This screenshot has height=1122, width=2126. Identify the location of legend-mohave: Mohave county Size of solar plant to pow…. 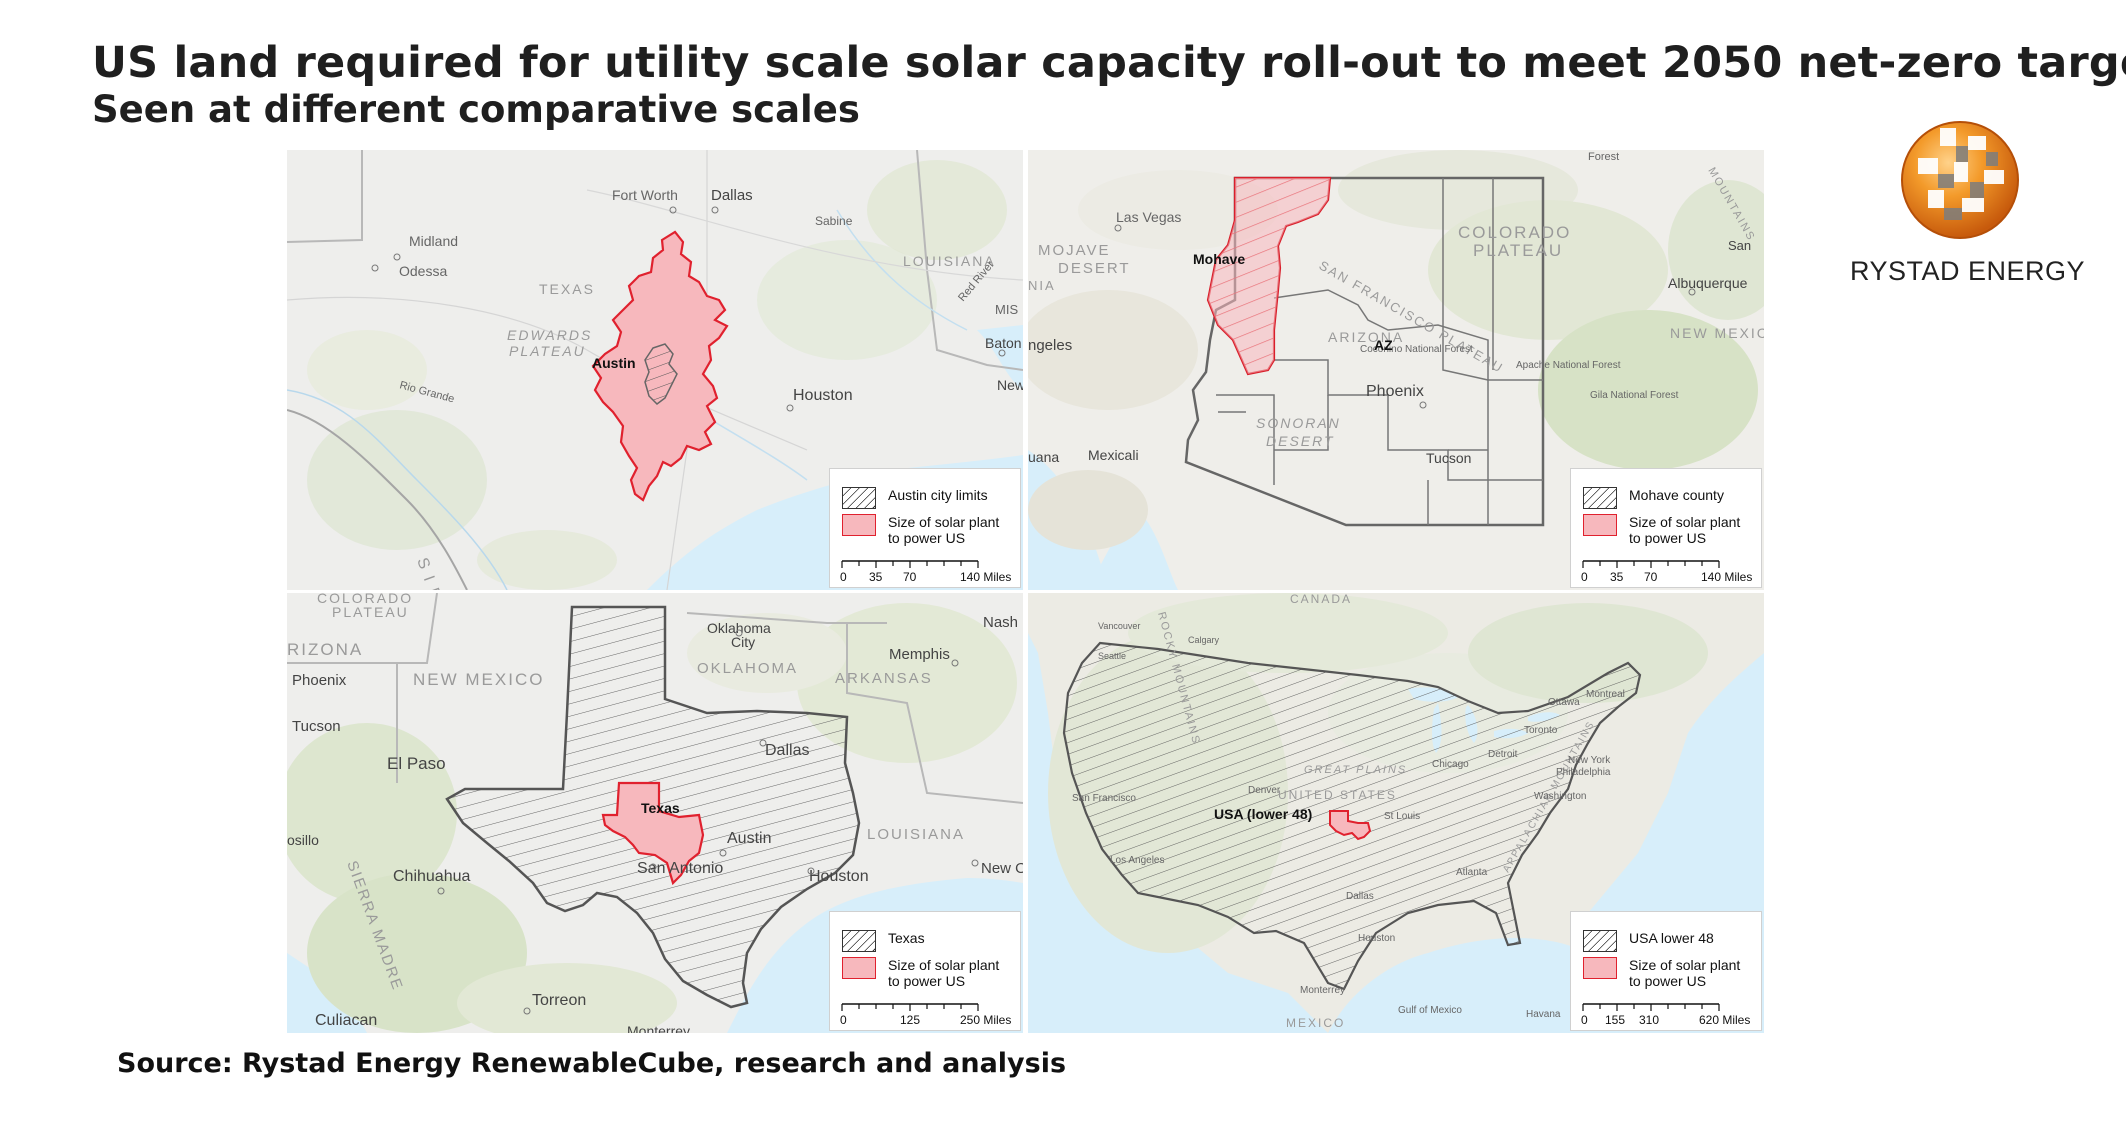
(1666, 528).